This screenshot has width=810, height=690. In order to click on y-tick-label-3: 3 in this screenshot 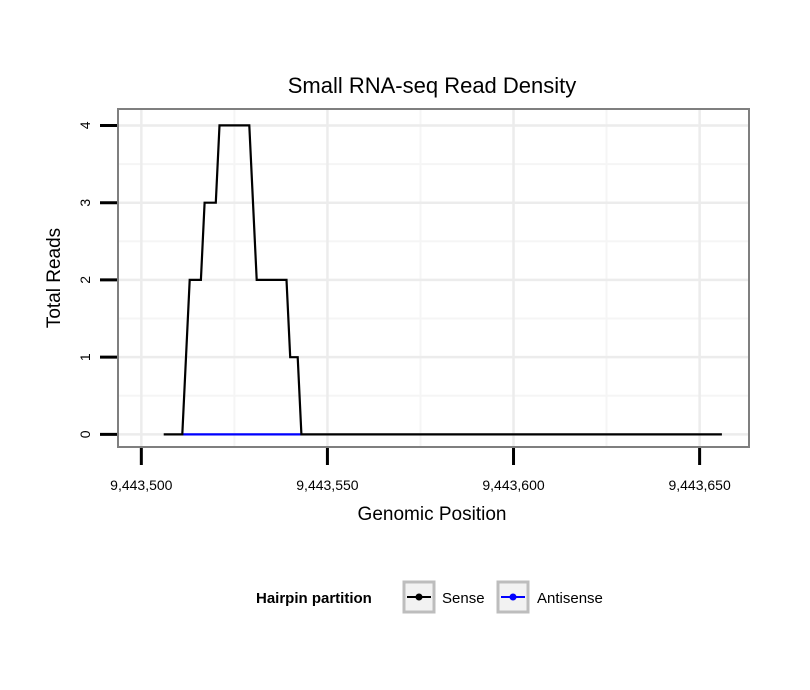, I will do `click(85, 203)`.